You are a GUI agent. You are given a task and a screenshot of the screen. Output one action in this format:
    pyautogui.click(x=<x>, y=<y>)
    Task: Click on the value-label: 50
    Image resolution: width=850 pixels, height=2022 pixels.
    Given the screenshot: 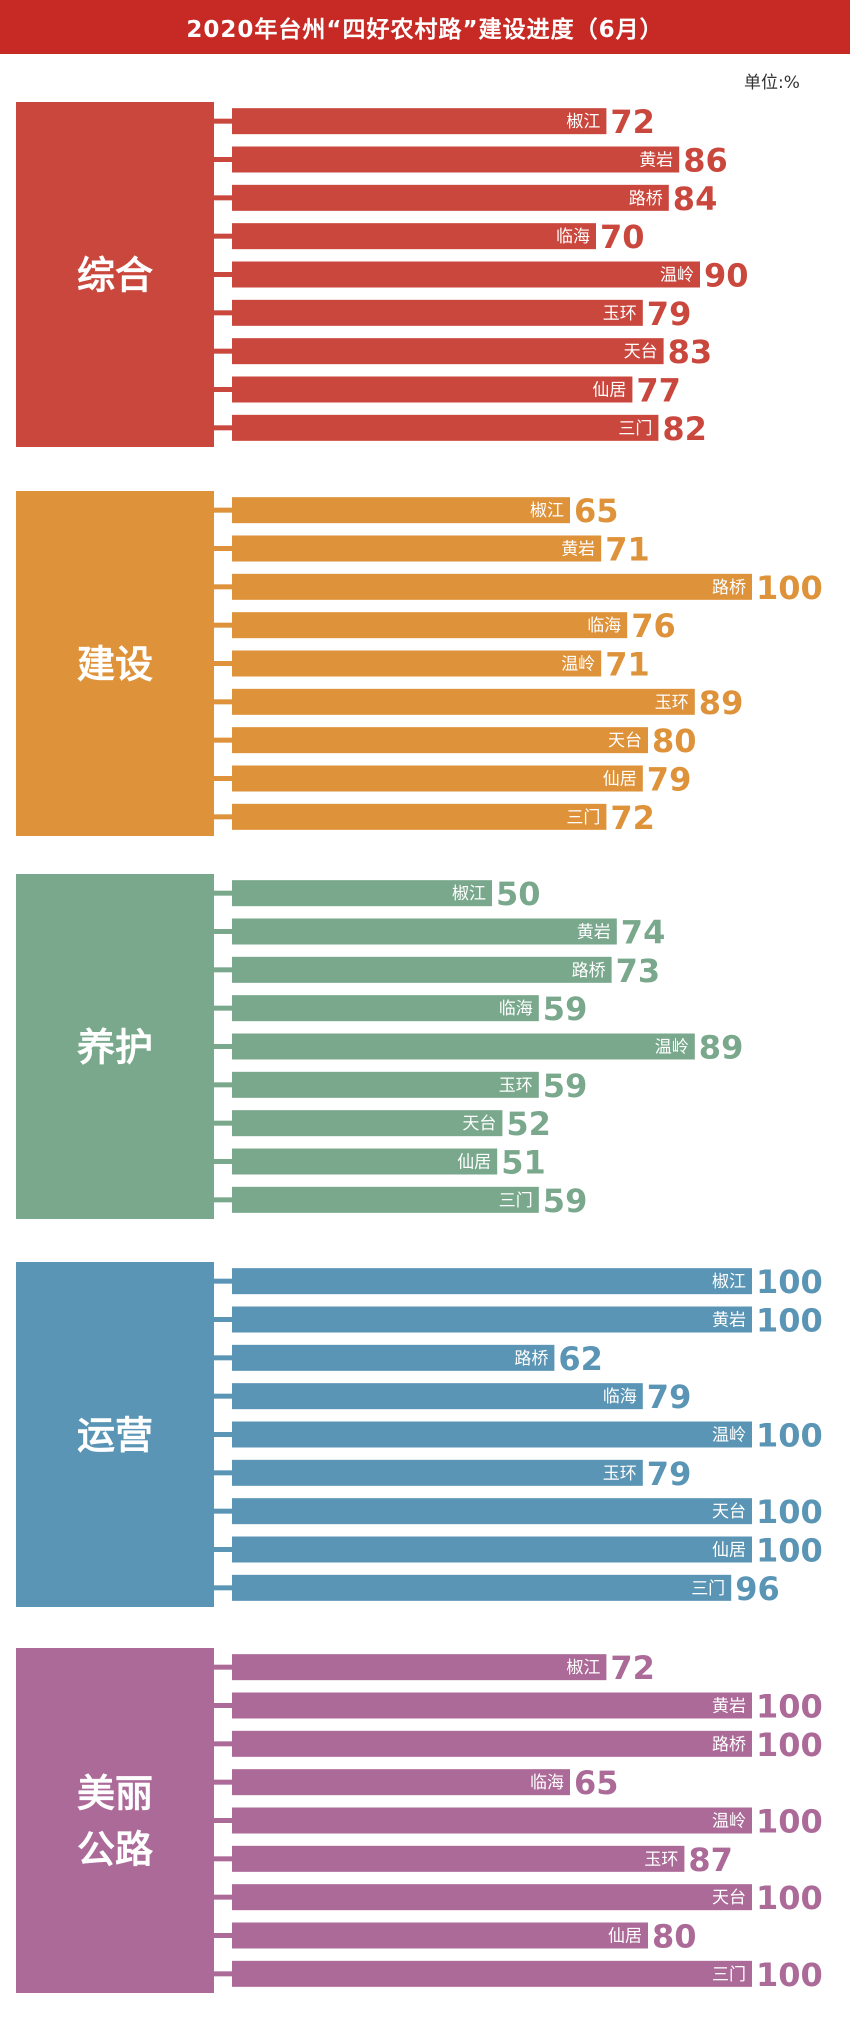 What is the action you would take?
    pyautogui.click(x=518, y=894)
    